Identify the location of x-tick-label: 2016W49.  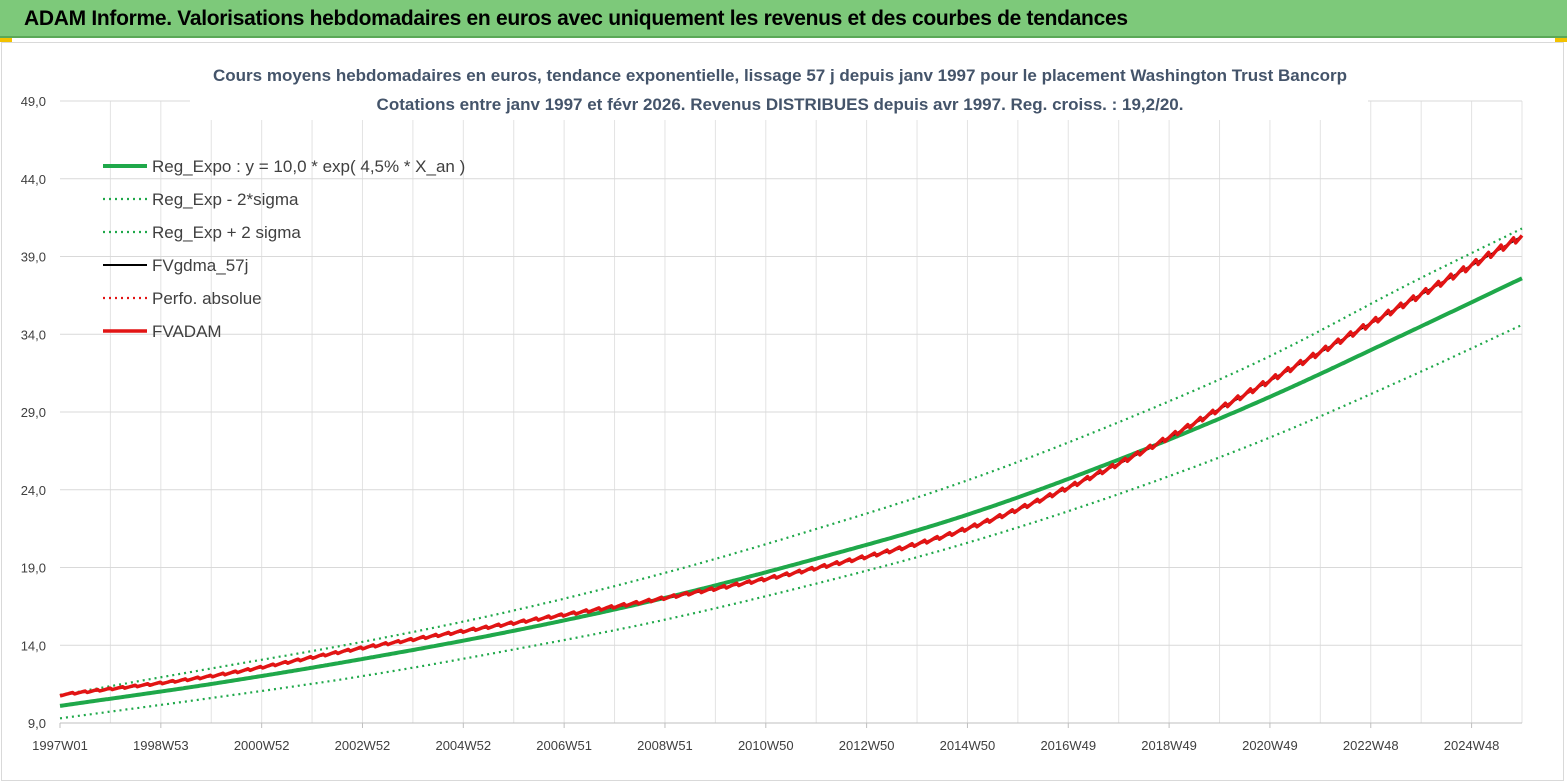
(1068, 745).